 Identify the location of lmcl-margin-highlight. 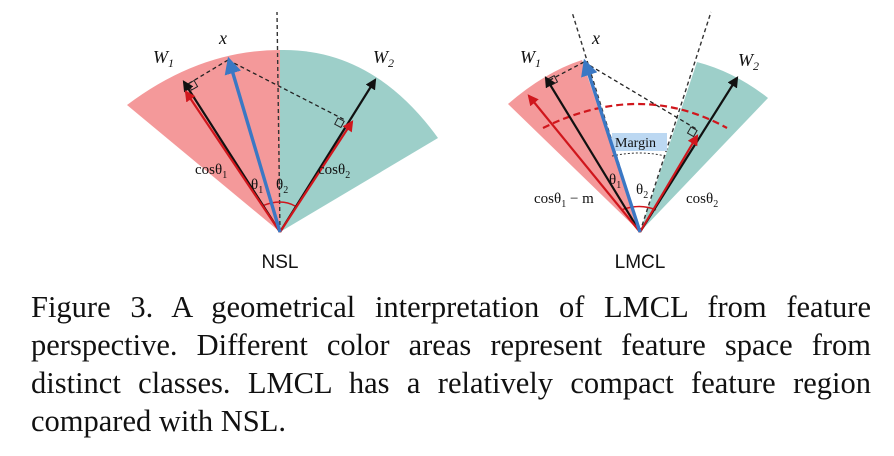
(639, 142).